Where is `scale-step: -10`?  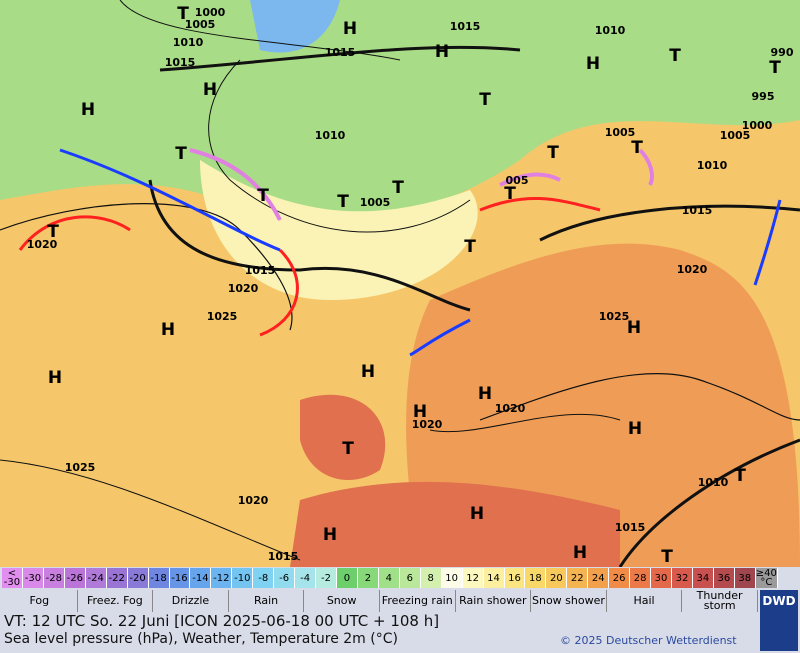 scale-step: -10 is located at coordinates (243, 578).